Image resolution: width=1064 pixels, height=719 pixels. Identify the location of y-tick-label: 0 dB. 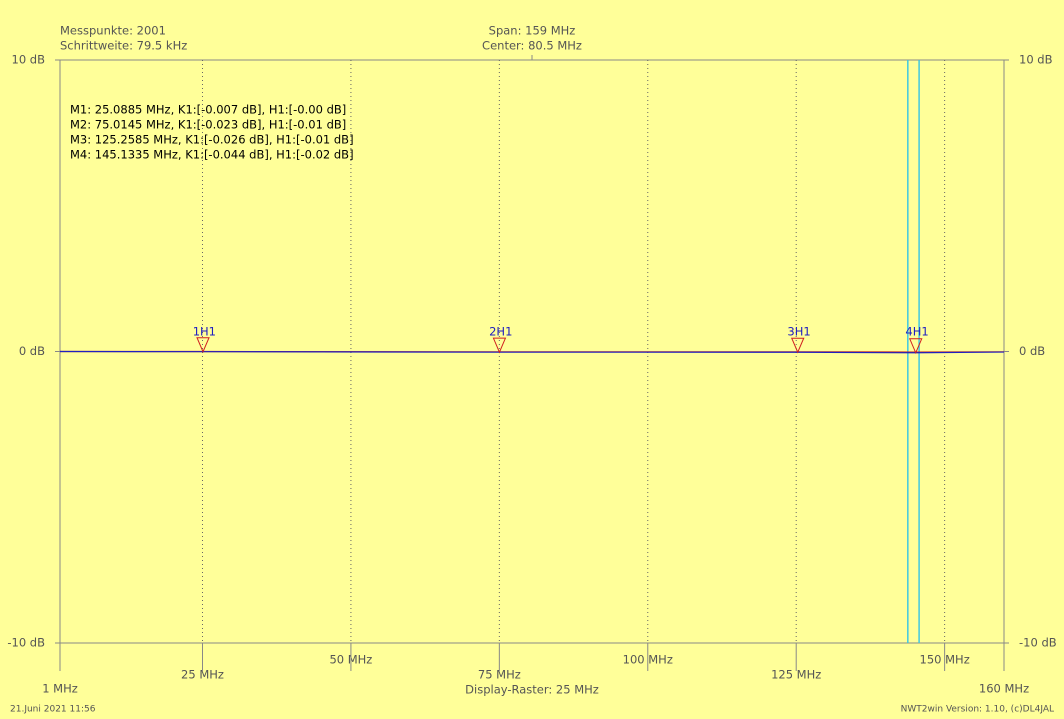
(32, 351).